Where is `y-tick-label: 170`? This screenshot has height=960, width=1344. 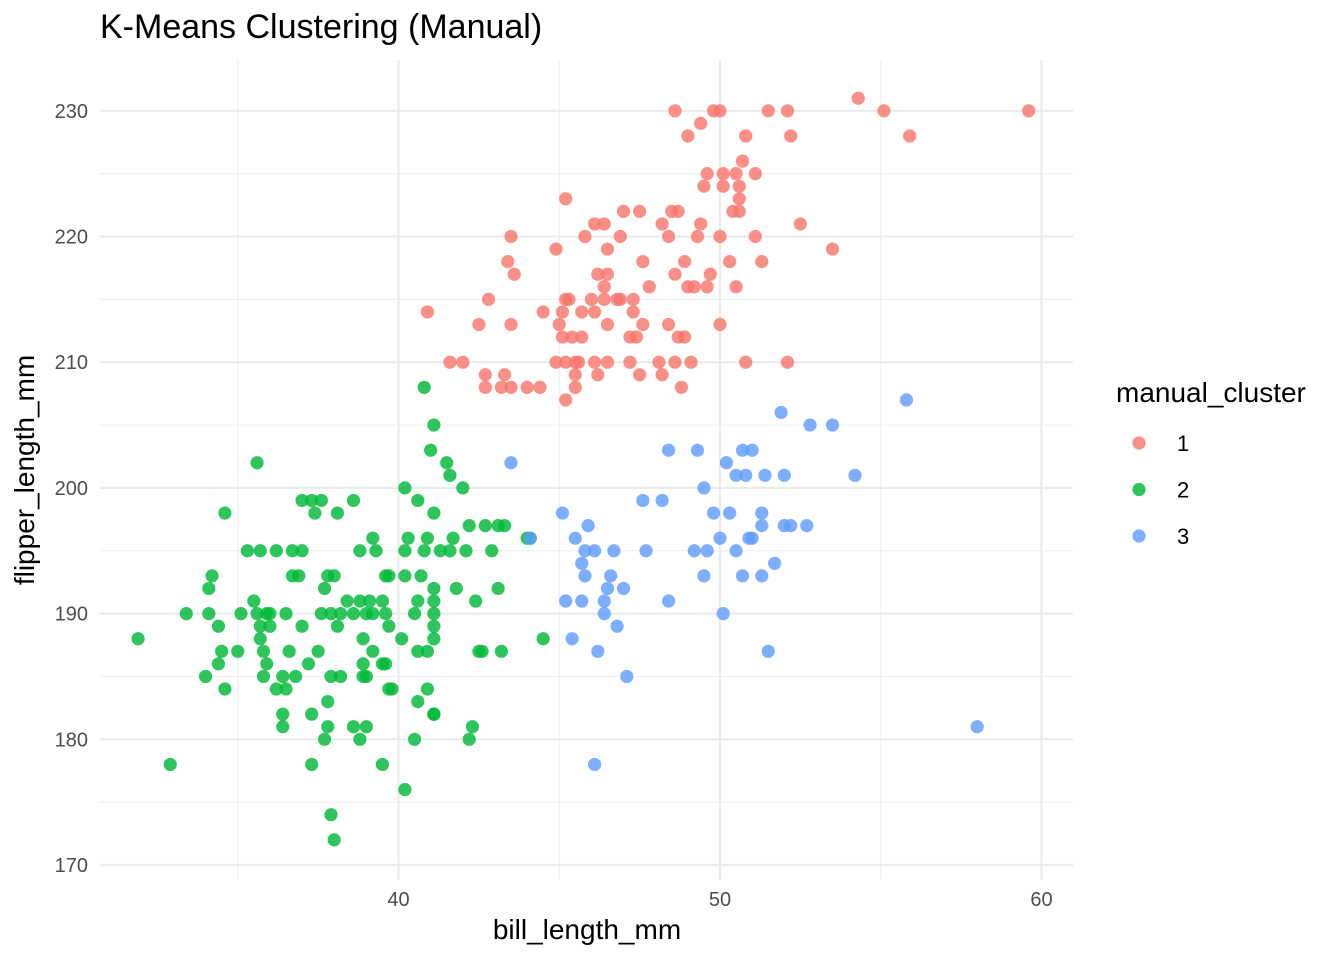
y-tick-label: 170 is located at coordinates (71, 866).